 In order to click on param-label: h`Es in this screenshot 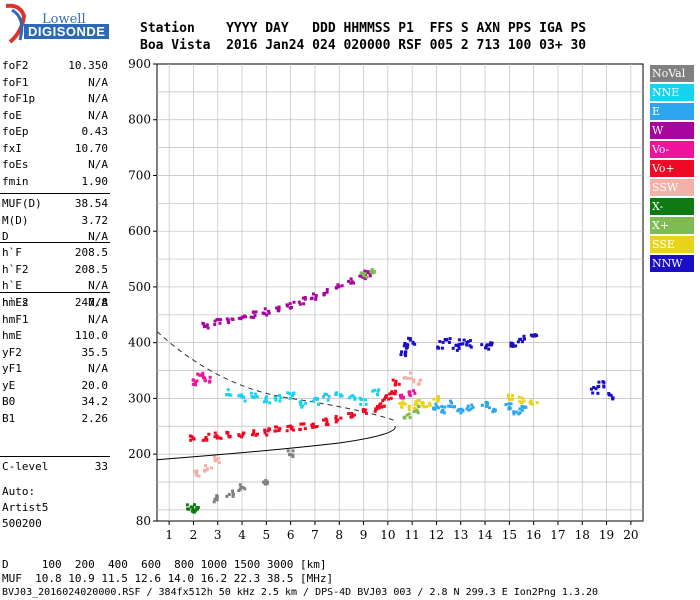, I will do `click(15, 302)`.